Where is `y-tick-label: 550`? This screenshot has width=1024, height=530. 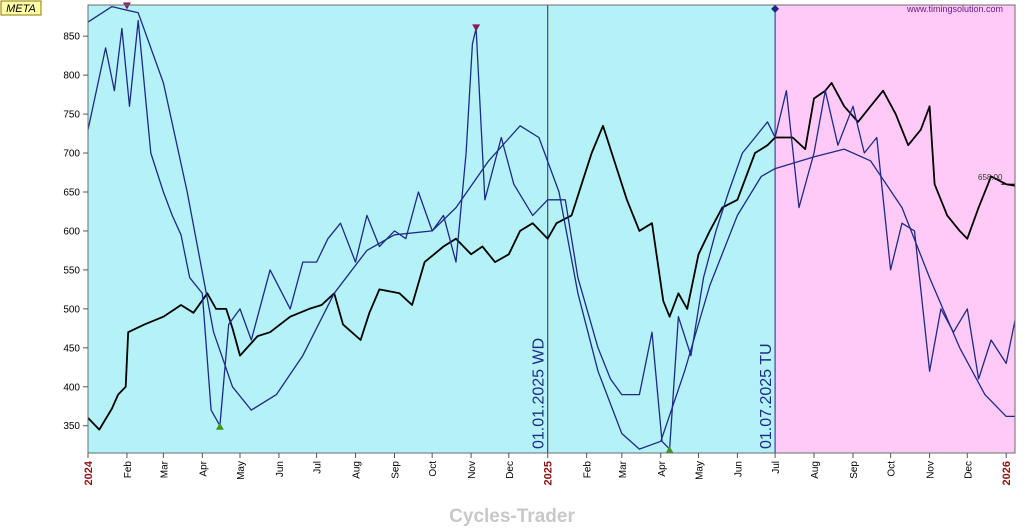
y-tick-label: 550 is located at coordinates (71, 270).